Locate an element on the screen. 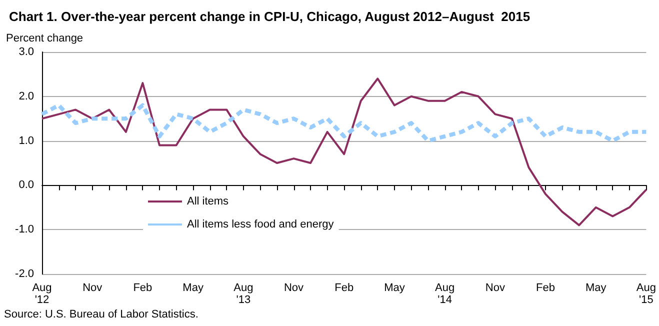  x-tick-label: Aug '15 is located at coordinates (646, 294).